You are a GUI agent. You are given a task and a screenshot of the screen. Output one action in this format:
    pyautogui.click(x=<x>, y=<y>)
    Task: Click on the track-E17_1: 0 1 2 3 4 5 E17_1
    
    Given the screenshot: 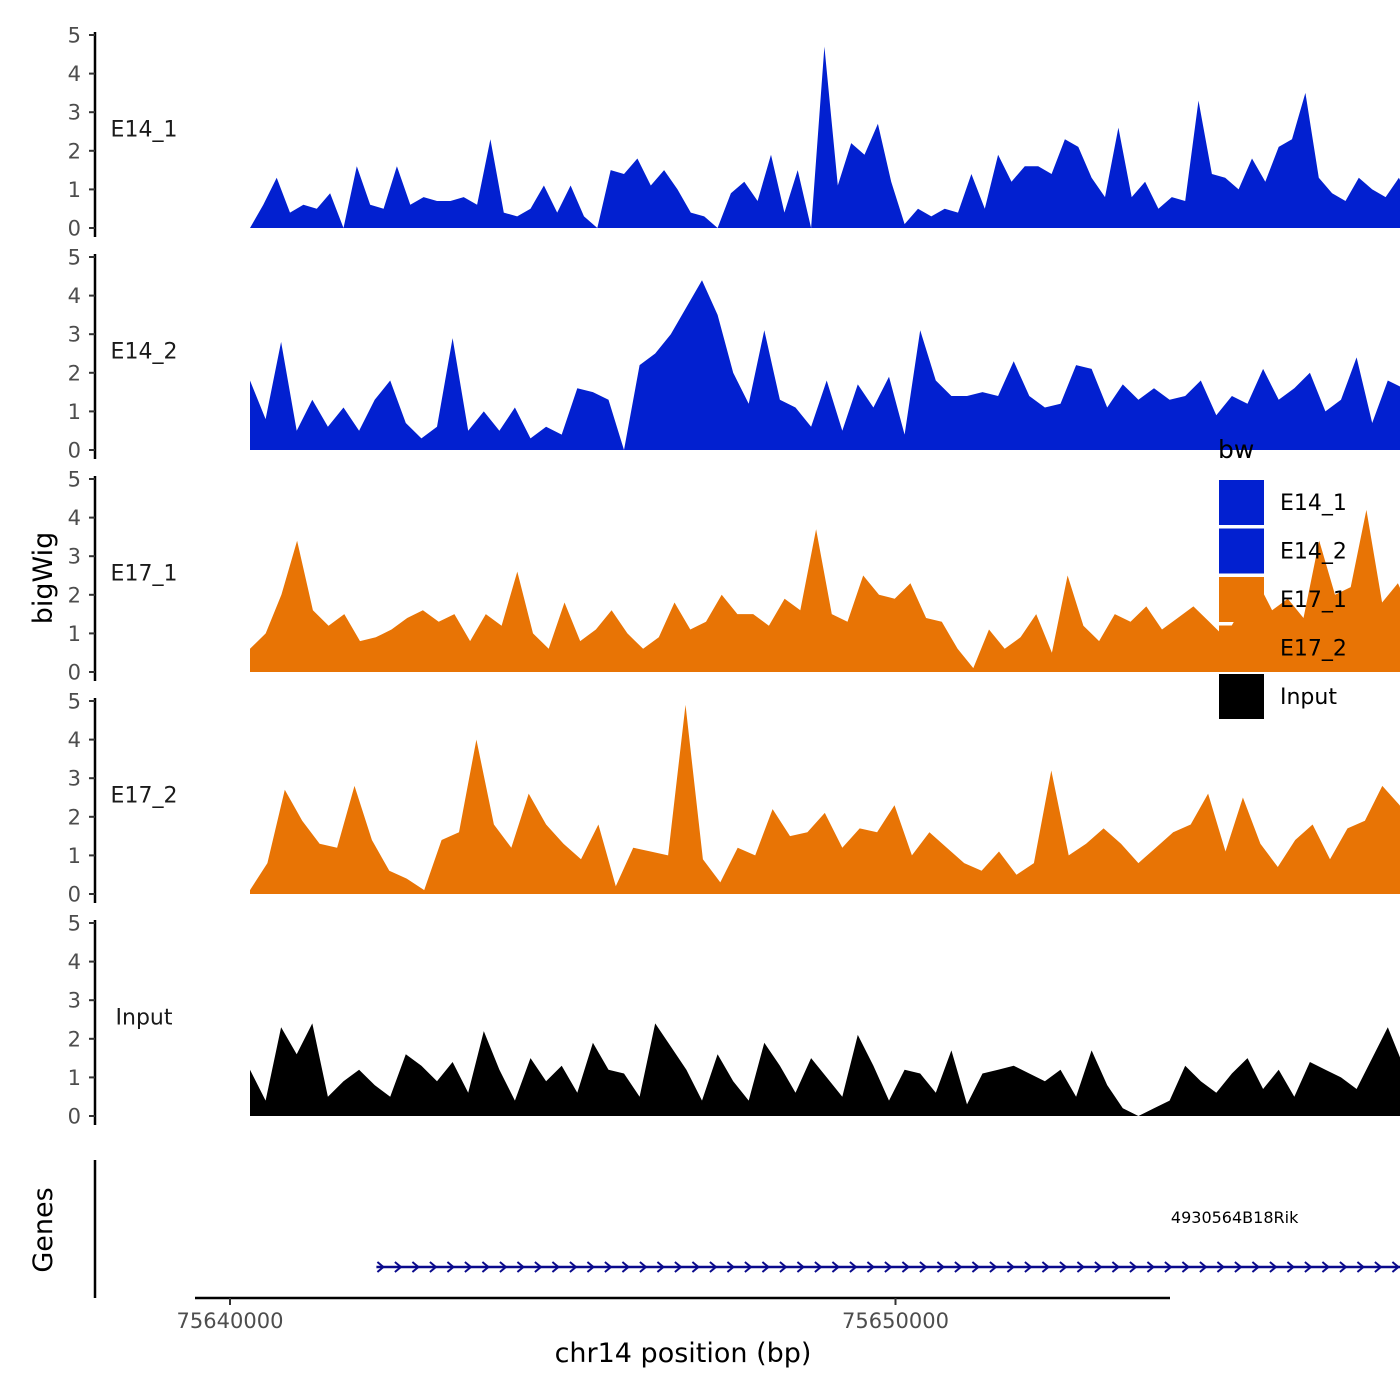 What is the action you would take?
    pyautogui.click(x=734, y=576)
    